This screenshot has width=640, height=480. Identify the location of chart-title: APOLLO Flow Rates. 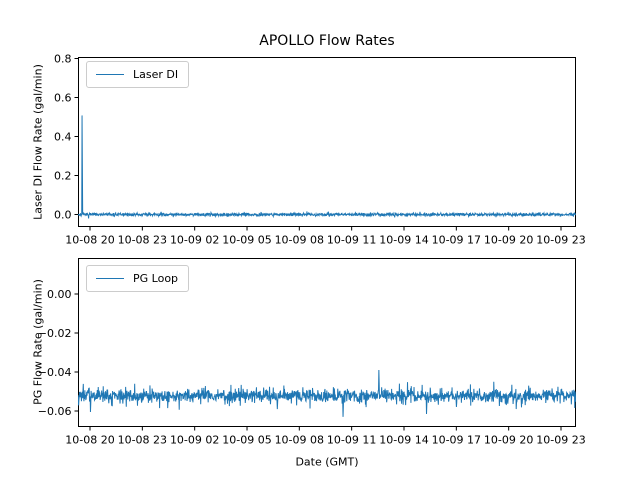
(327, 41).